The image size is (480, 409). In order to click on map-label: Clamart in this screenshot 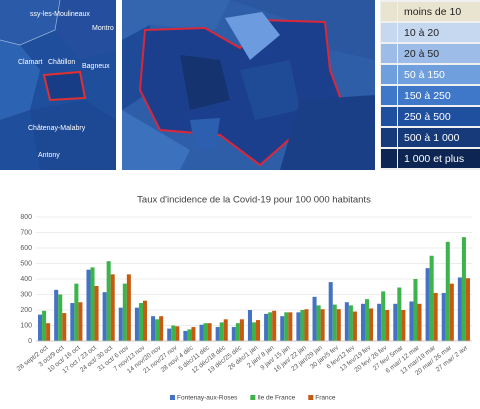, I will do `click(30, 62)`.